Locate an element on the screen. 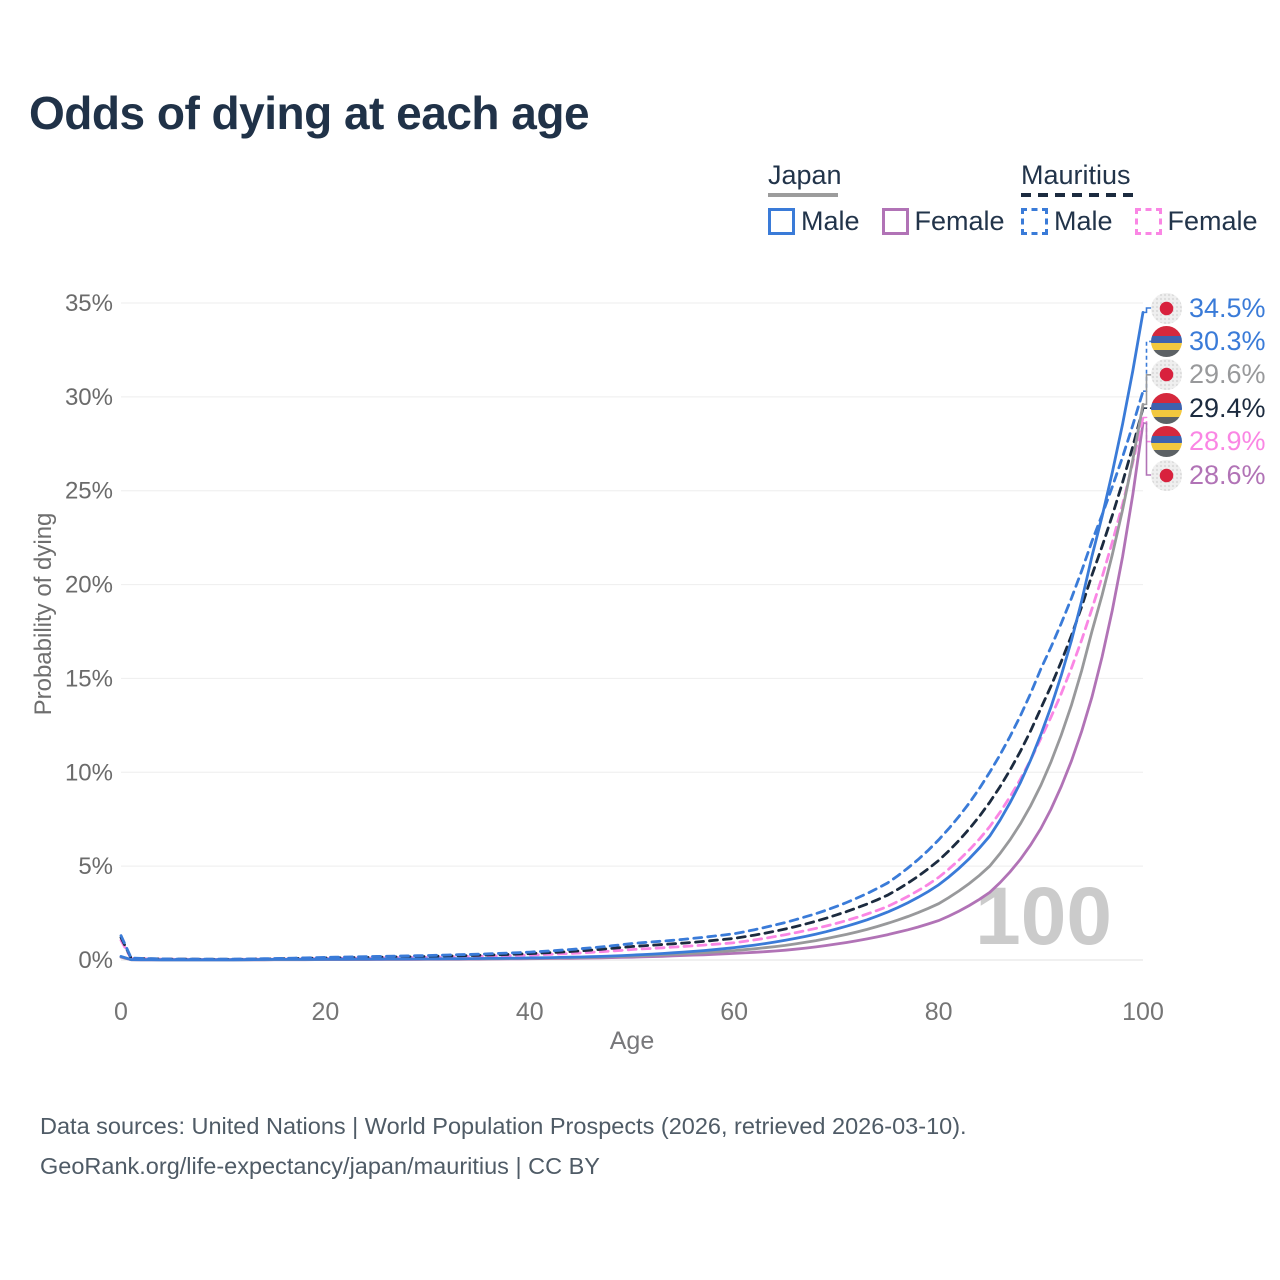 The image size is (1280, 1280). legend-label-japan-female: Female is located at coordinates (959, 221).